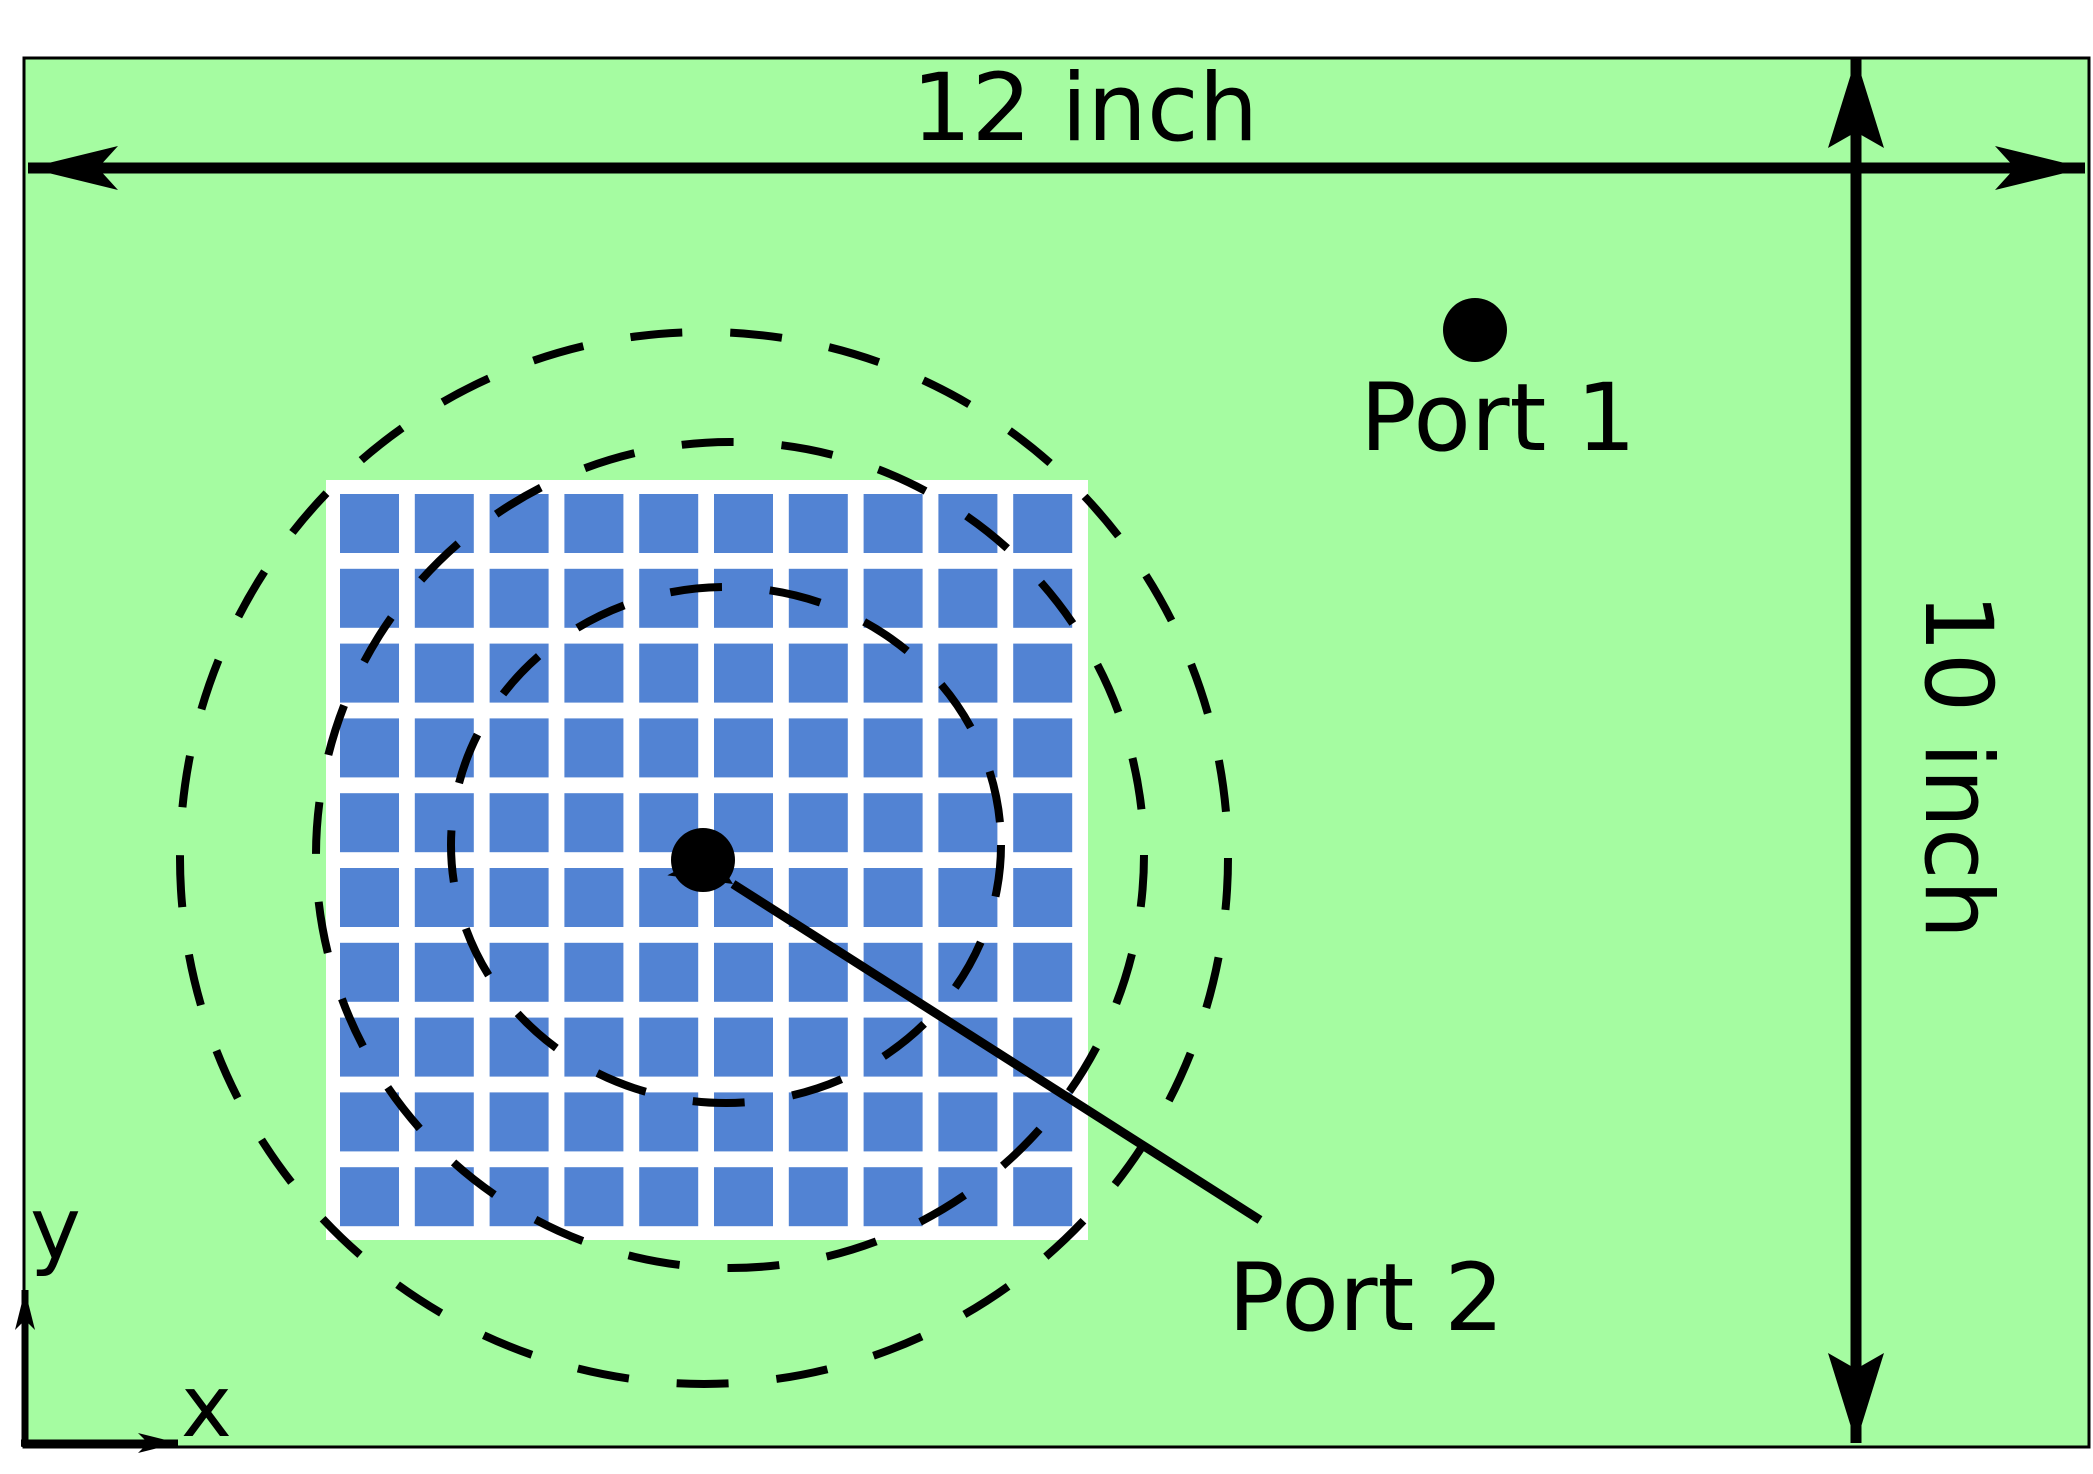  I want to click on dashed-circle-inner, so click(726, 845).